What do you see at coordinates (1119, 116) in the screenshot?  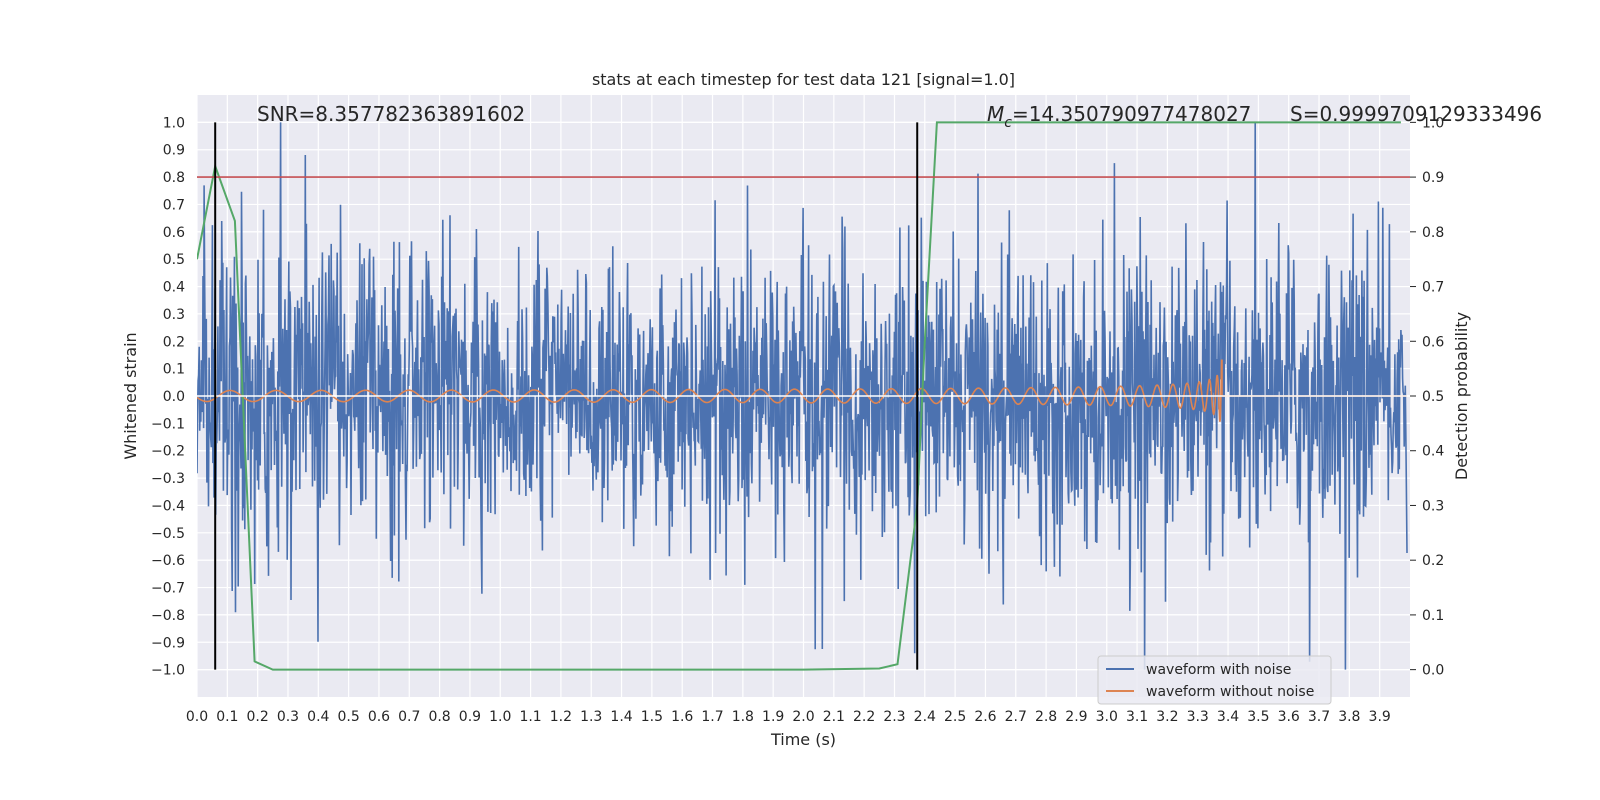 I see `chirp-mass-annotation: Mc=14.350790977478027` at bounding box center [1119, 116].